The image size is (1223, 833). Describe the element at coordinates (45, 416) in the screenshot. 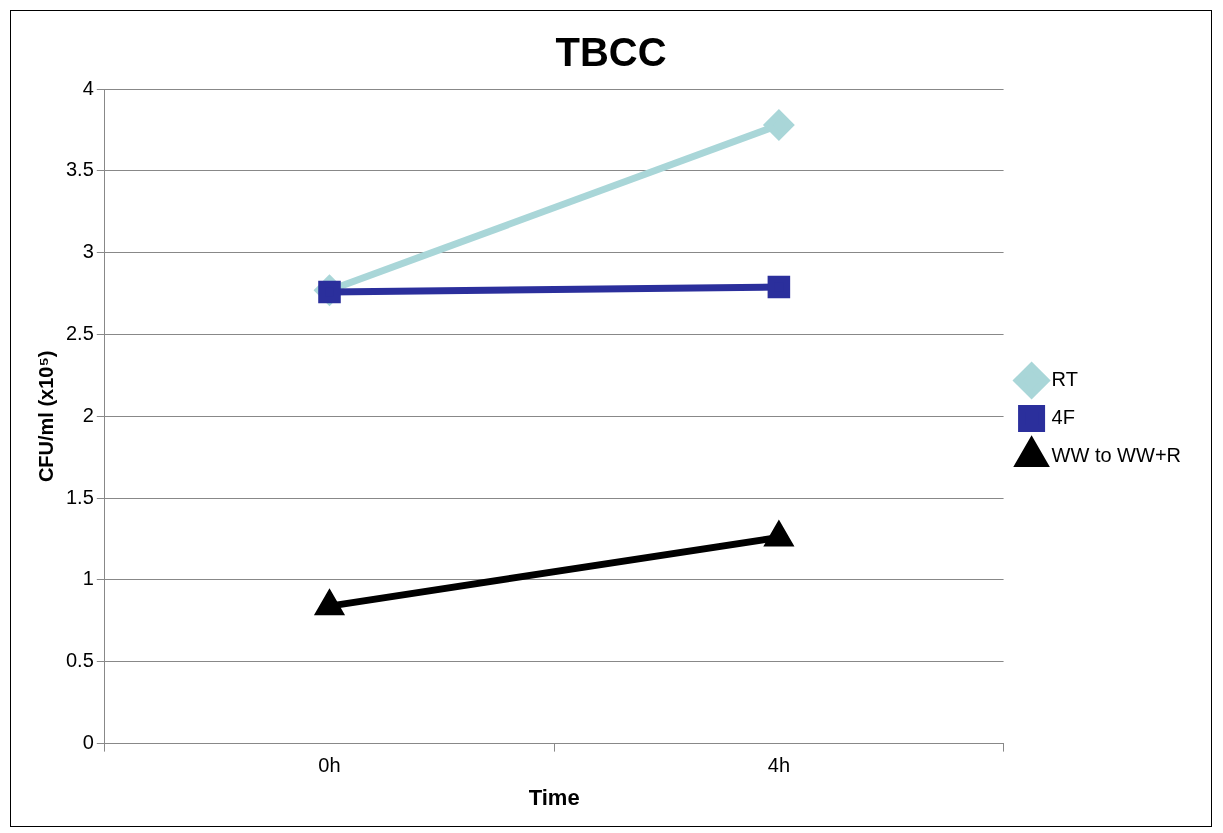

I see `y-axis-title: CFU/ml (x10⁵)` at that location.